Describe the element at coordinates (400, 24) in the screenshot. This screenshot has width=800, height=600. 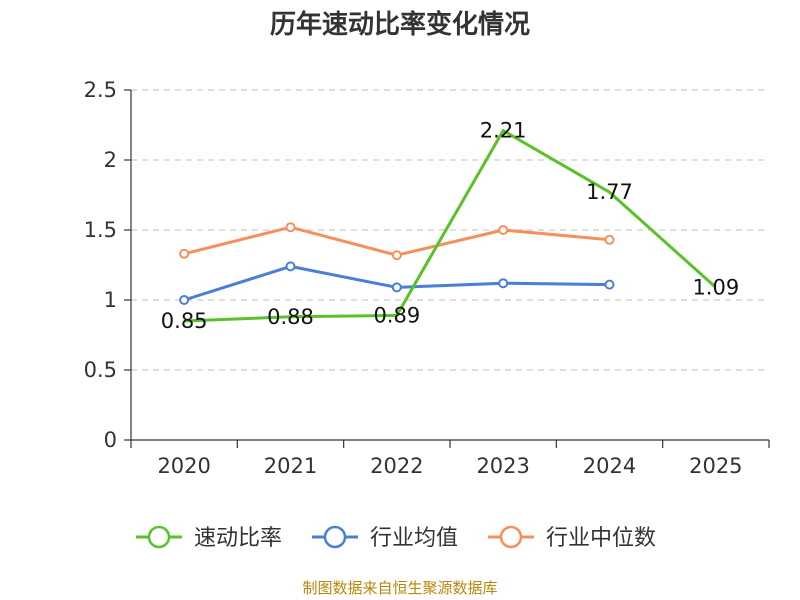
I see `chart-title: 历年速动比率变化情况` at that location.